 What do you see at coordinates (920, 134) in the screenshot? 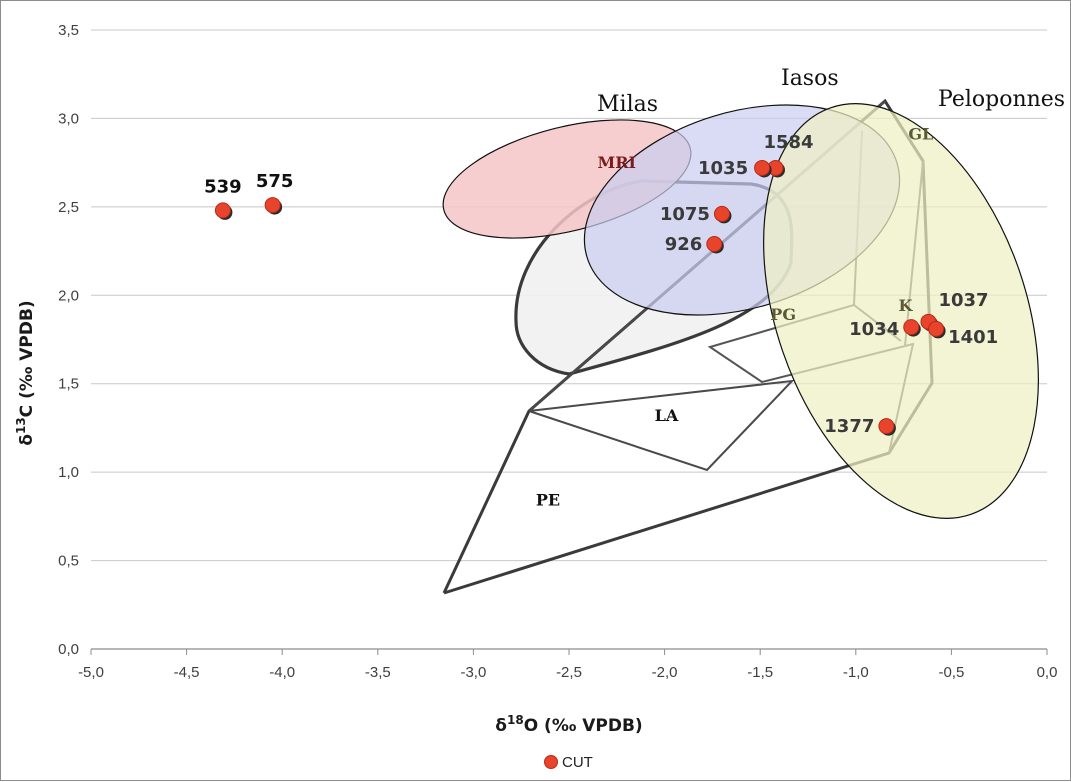
I see `field-label-gl: GL` at bounding box center [920, 134].